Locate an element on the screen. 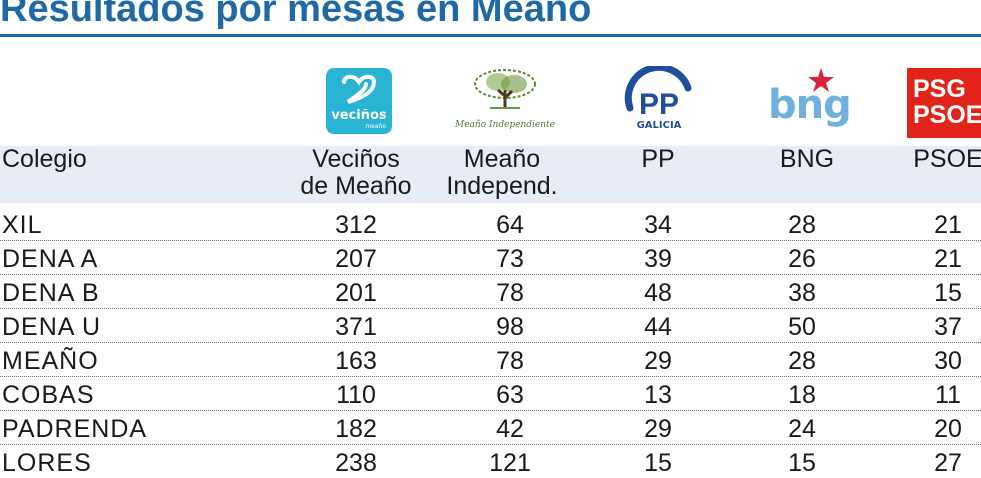 The height and width of the screenshot is (478, 981). page-title: Resultados por mesas en Meaño is located at coordinates (296, 15).